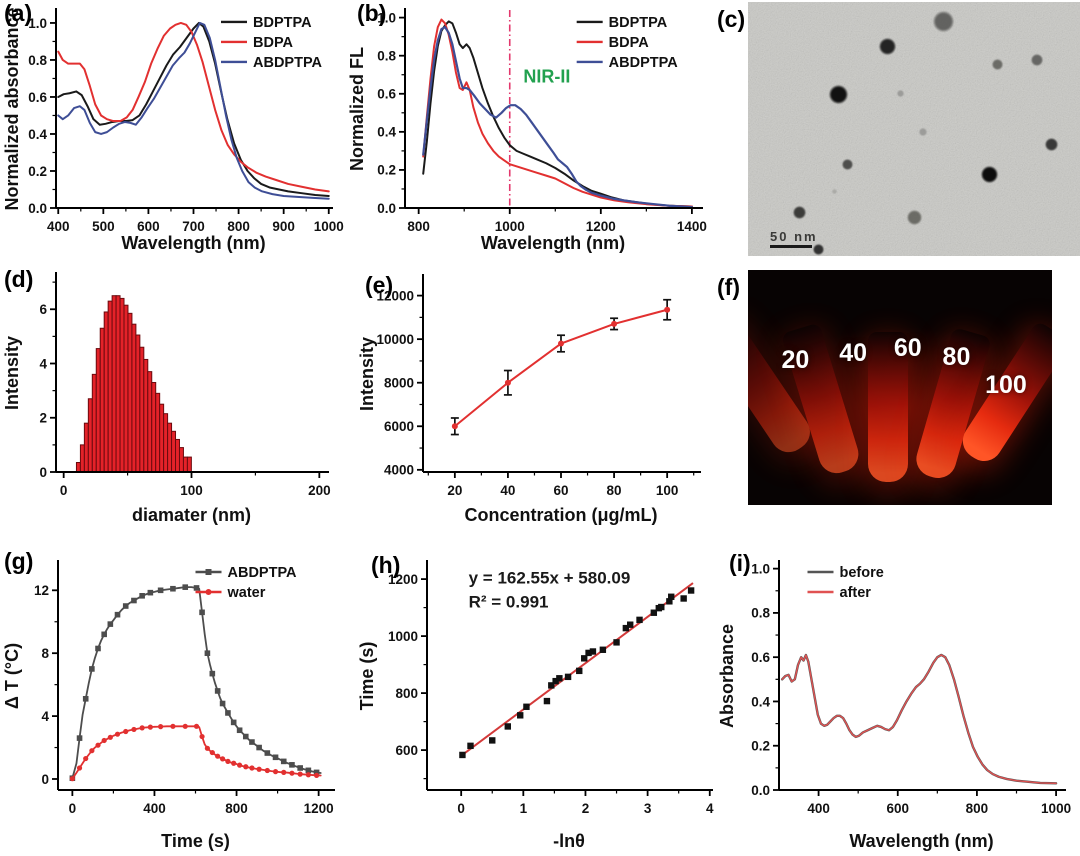  Describe the element at coordinates (629, 43) in the screenshot. I see `legend-label: BDPA` at that location.